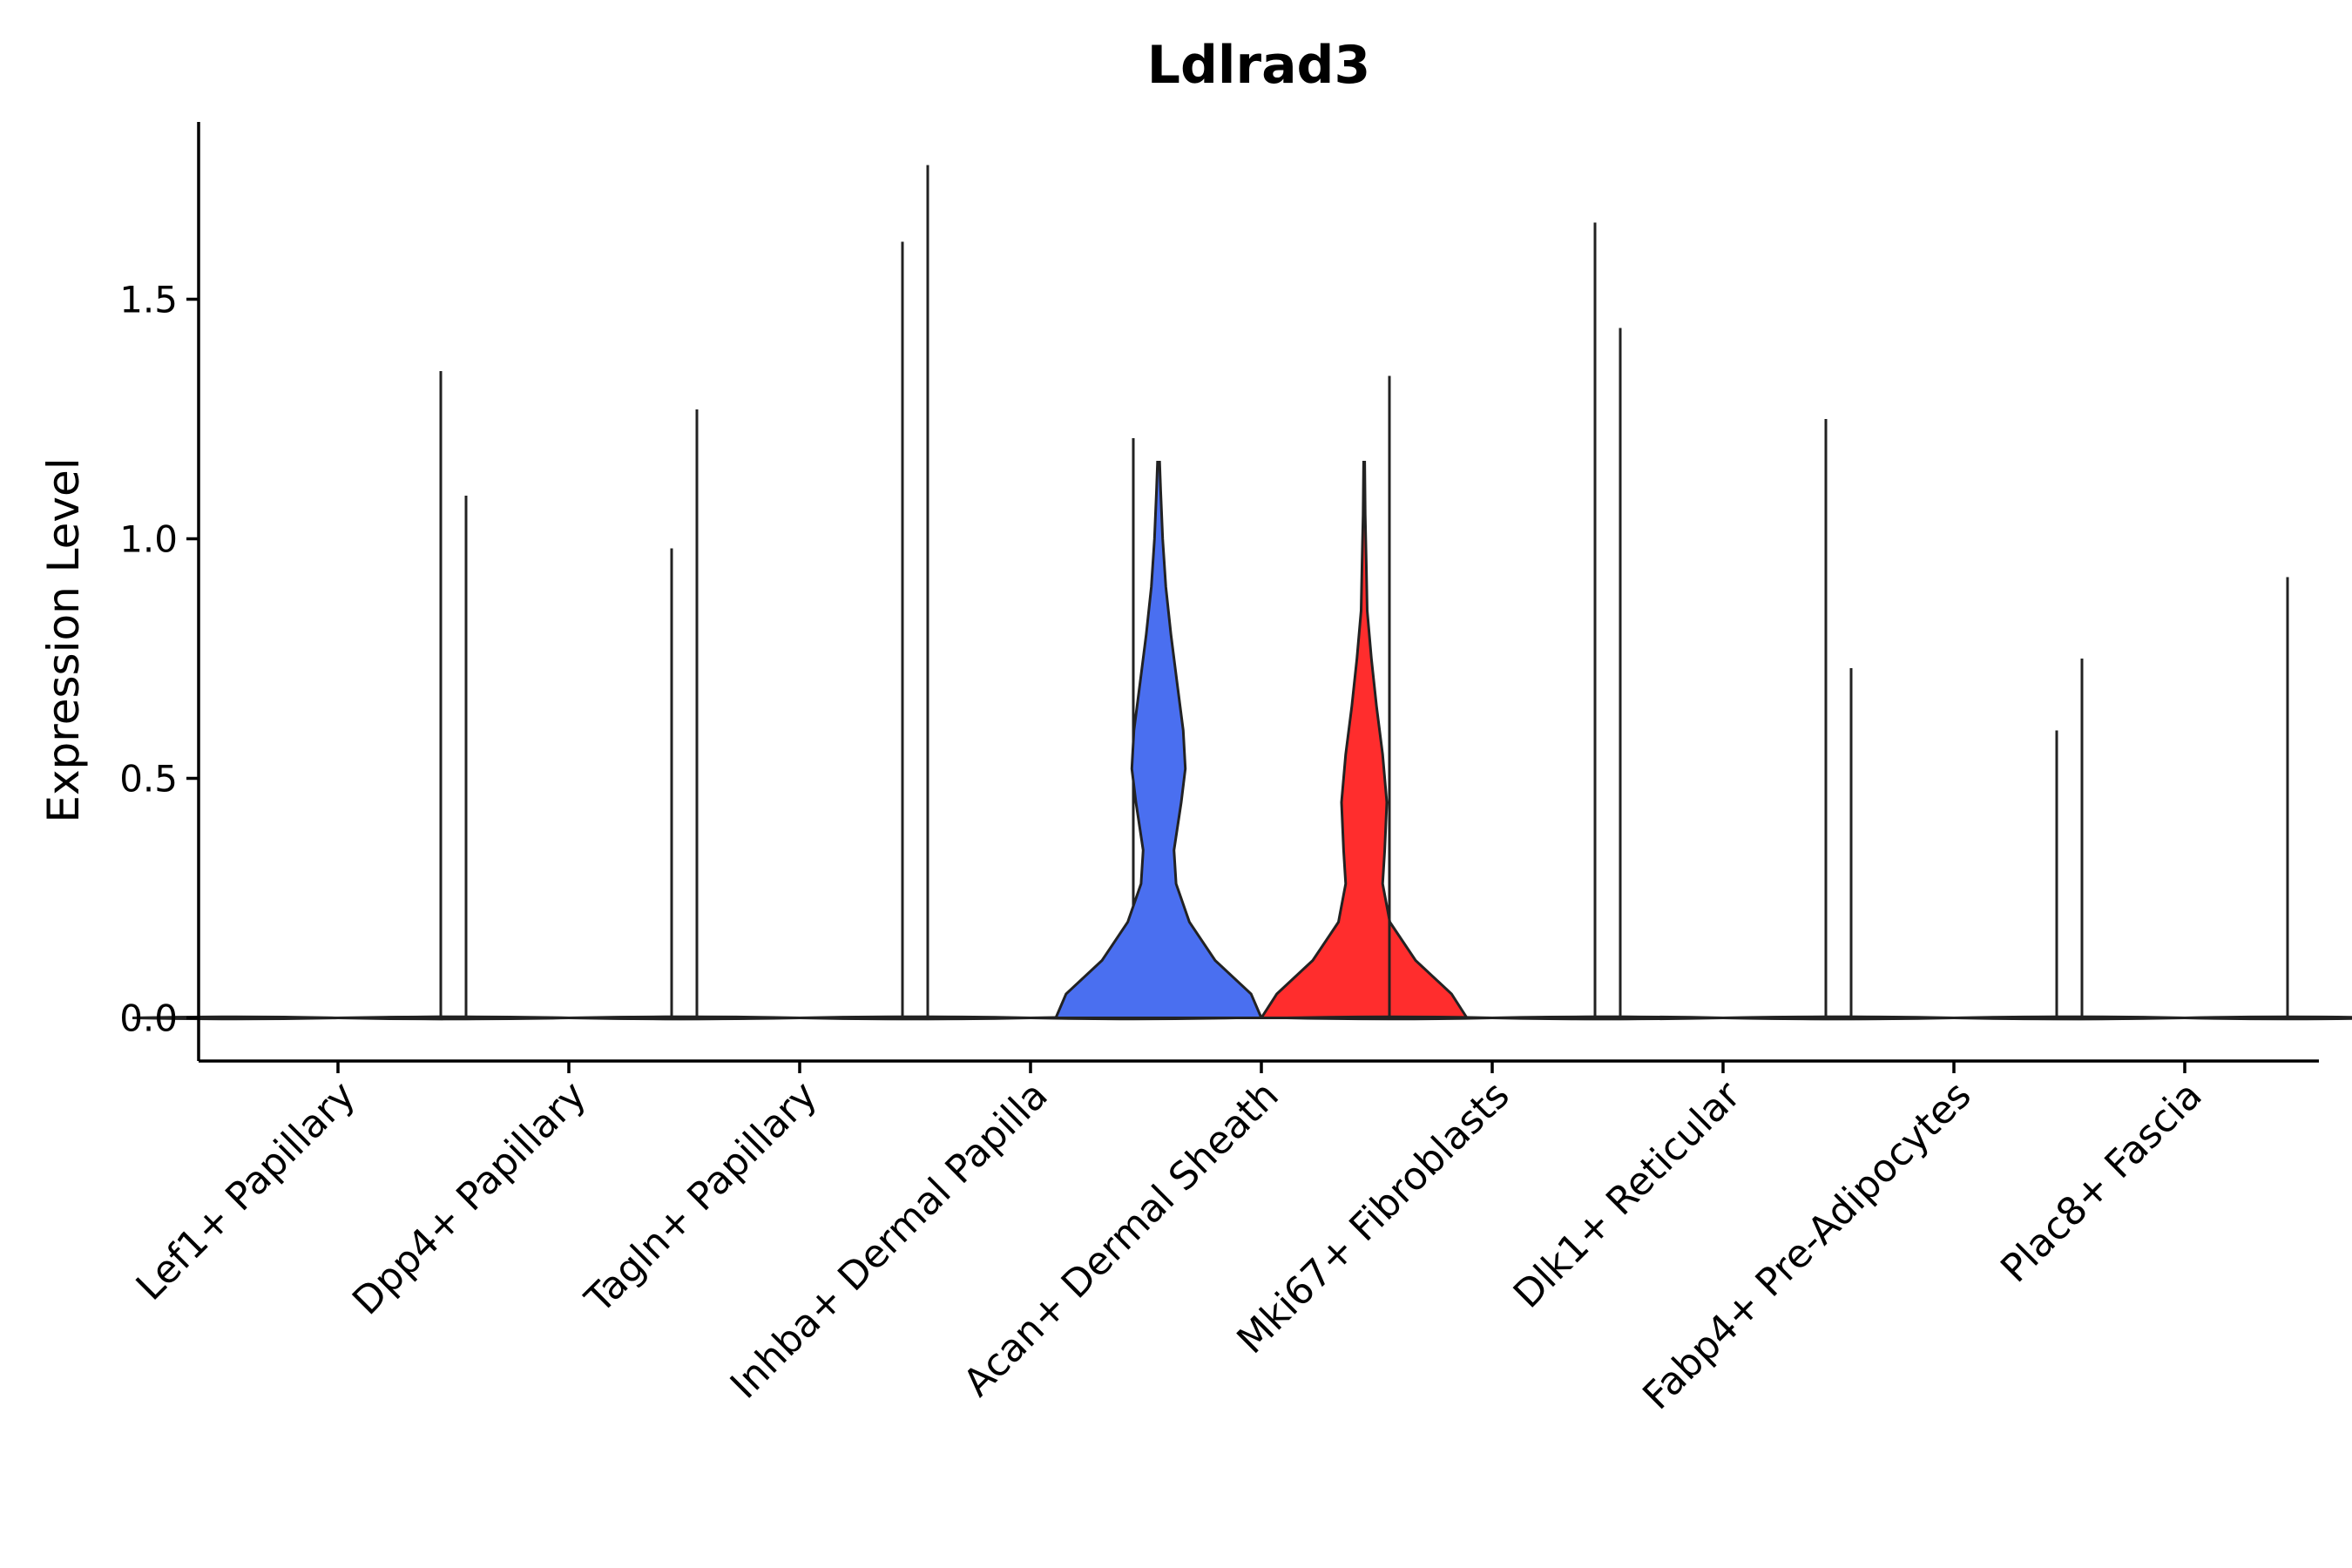 Image resolution: width=2352 pixels, height=1568 pixels. I want to click on violin-plac8-fascia-group-2-base, so click(2268, 1018).